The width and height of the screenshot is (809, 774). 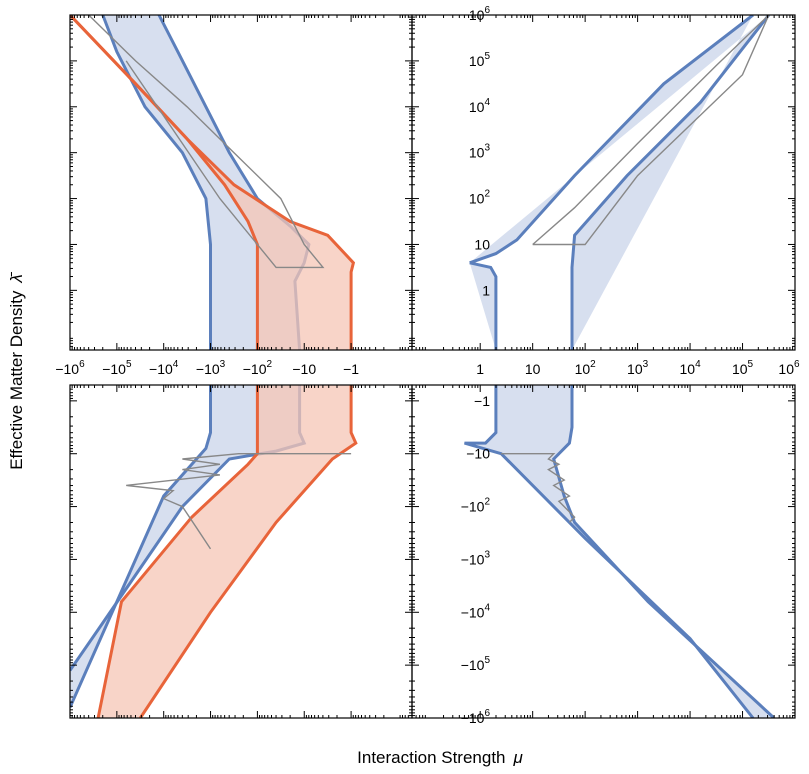 I want to click on y-tick-pos-6: 1, so click(x=486, y=290).